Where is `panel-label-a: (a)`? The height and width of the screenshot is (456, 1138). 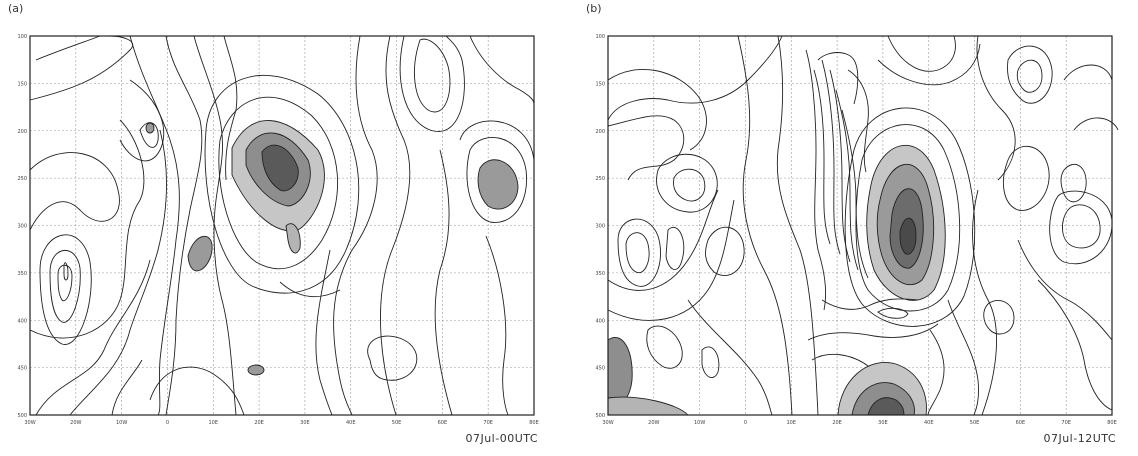
panel-label-a: (a) is located at coordinates (16, 8).